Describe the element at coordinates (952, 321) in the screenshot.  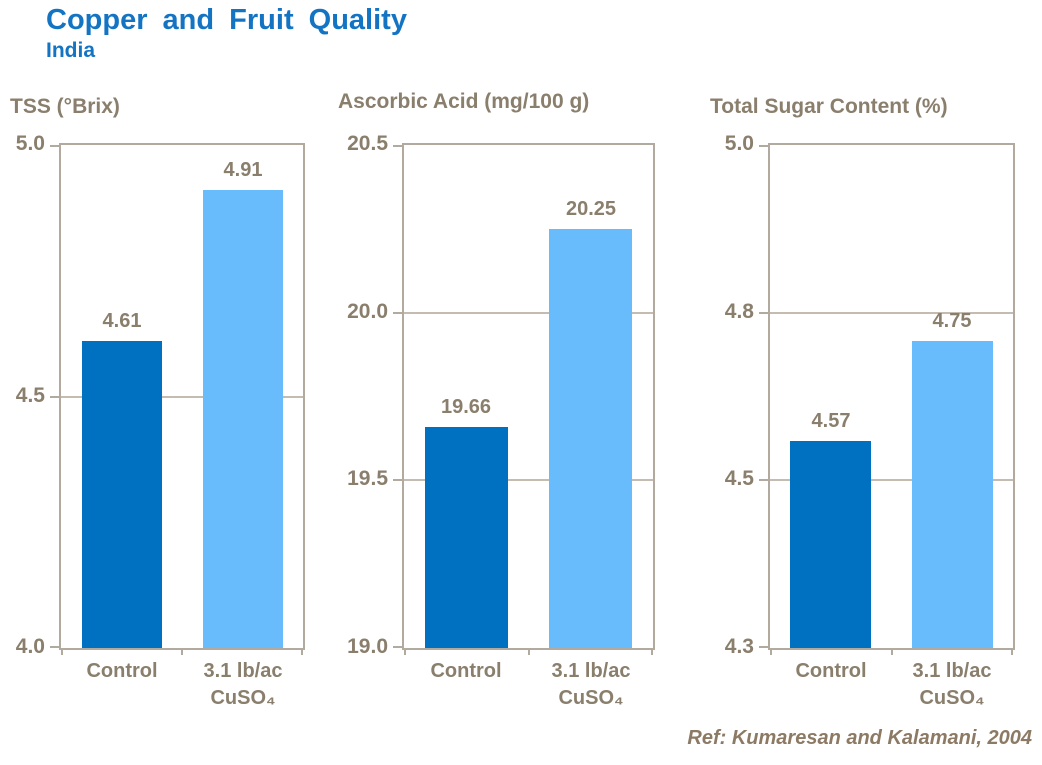
I see `value-label: 4.75` at that location.